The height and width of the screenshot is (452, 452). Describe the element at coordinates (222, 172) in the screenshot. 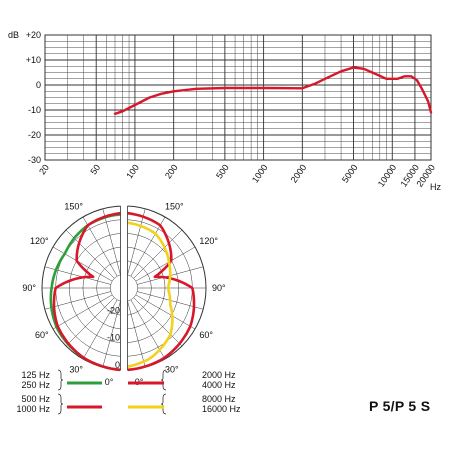

I see `freq-x-tick-label: 500` at that location.